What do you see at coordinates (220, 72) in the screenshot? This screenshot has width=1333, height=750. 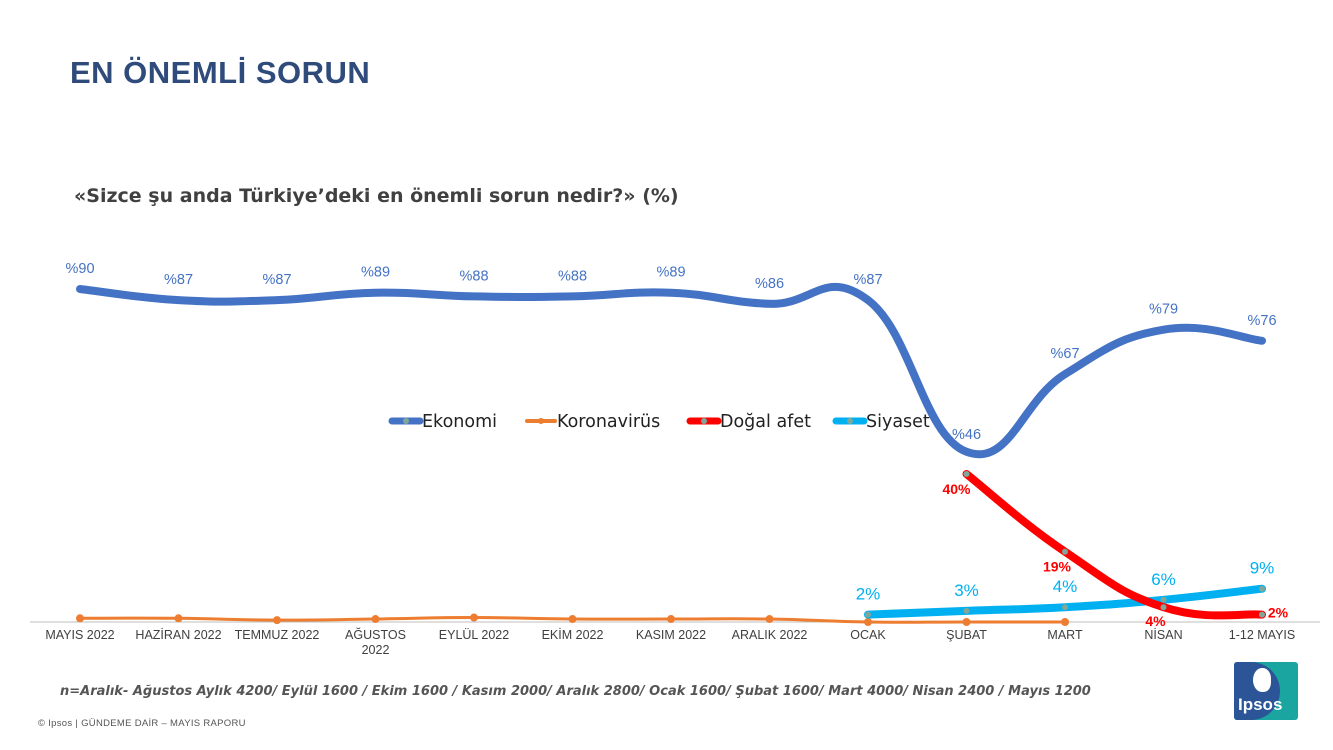 I see `page-title: EN ÖNEMLİ SORUN` at bounding box center [220, 72].